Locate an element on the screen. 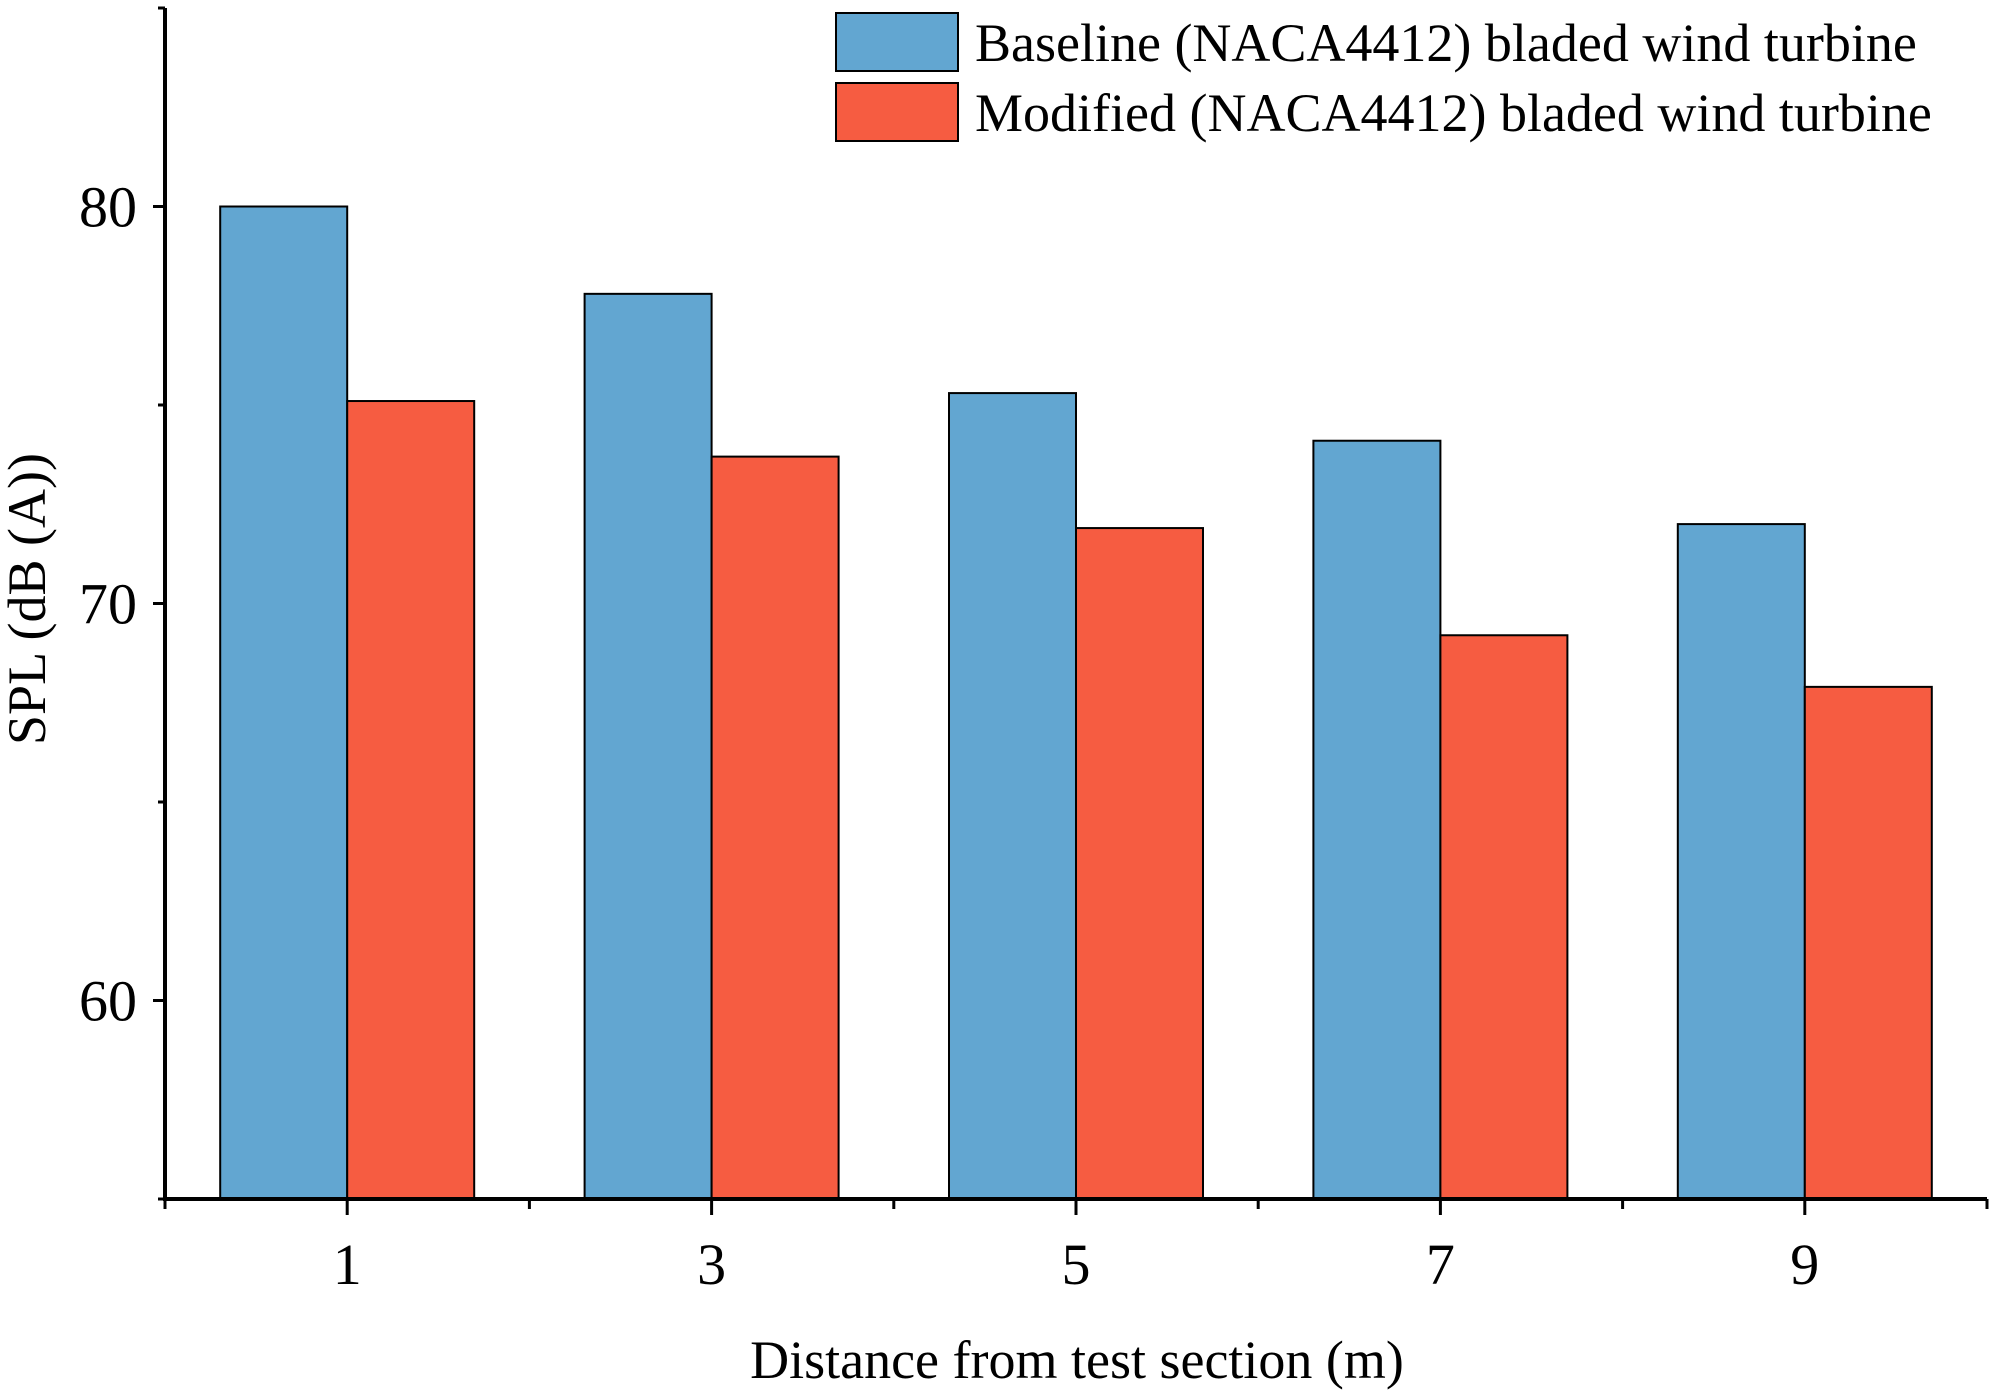 Image resolution: width=1994 pixels, height=1393 pixels. x-tick-label-9: 9 is located at coordinates (1804, 1264).